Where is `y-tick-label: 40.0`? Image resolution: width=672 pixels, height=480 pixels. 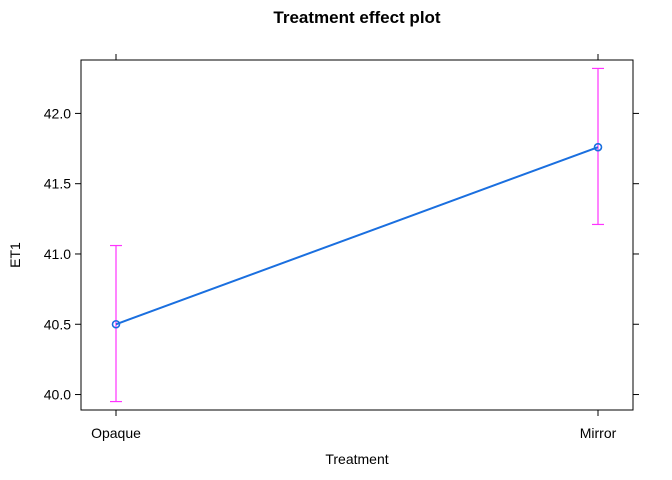
y-tick-label: 40.0 is located at coordinates (57, 395).